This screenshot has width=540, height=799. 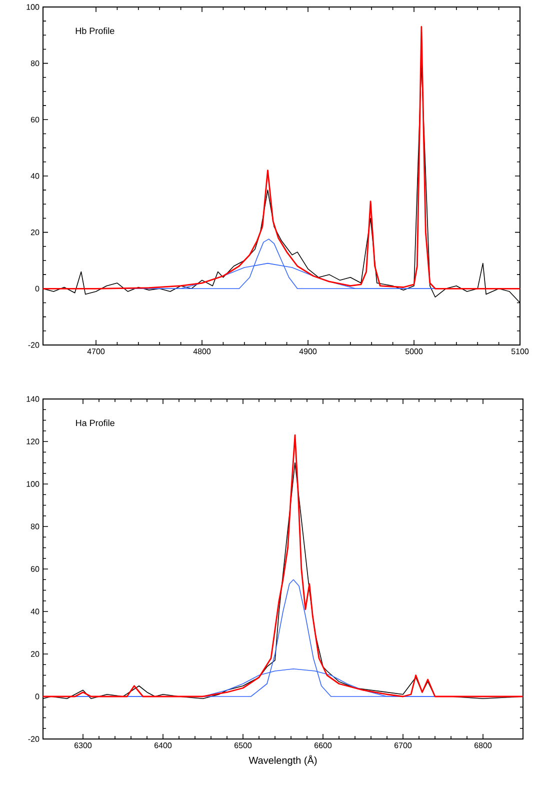 I want to click on x-tick-label: 6800, so click(x=483, y=745).